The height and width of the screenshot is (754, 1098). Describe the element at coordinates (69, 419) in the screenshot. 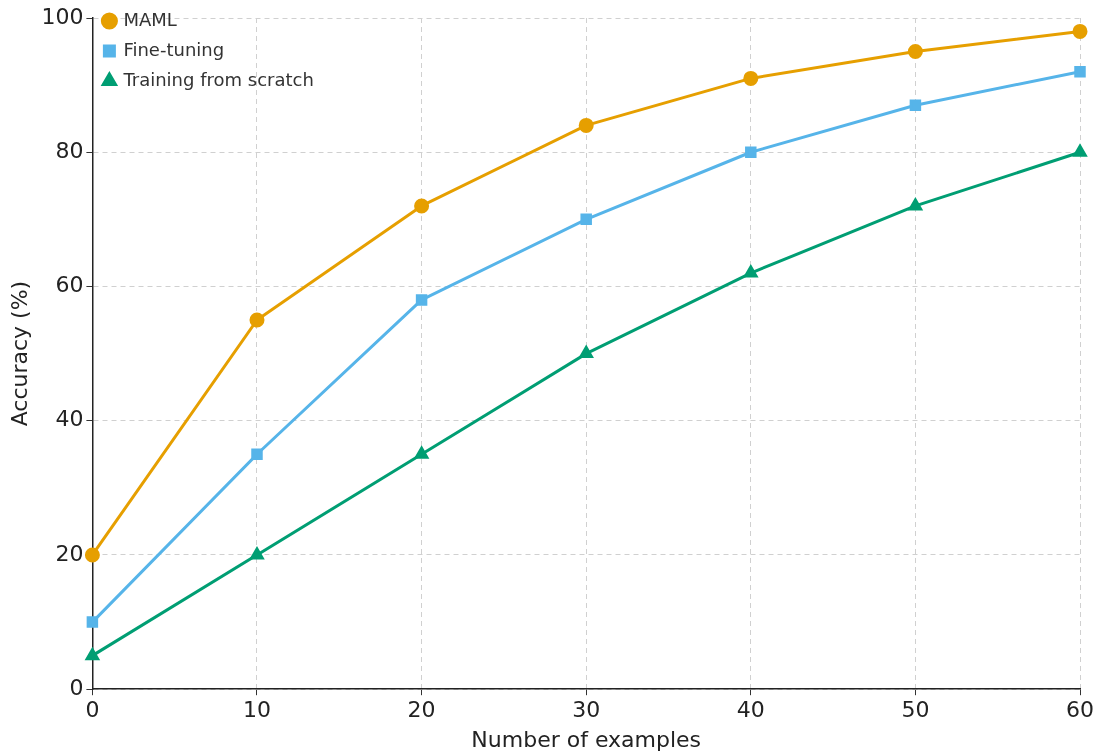

I see `y-tick-label: 40` at that location.